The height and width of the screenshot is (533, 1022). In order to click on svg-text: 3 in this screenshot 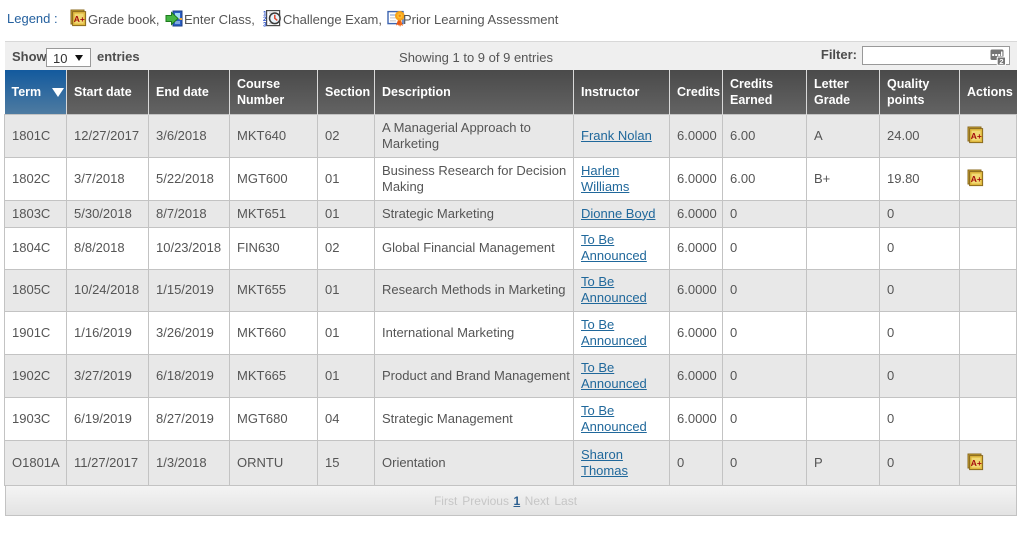, I will do `click(265, 24)`.